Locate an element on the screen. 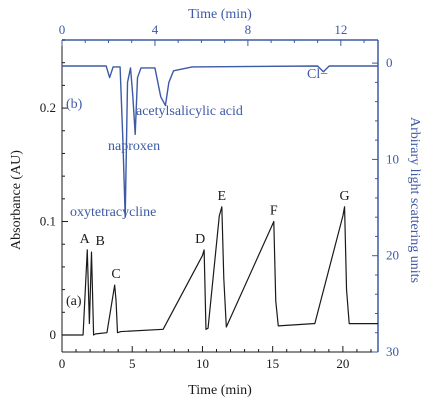  right-tick-label: 10 is located at coordinates (392, 158).